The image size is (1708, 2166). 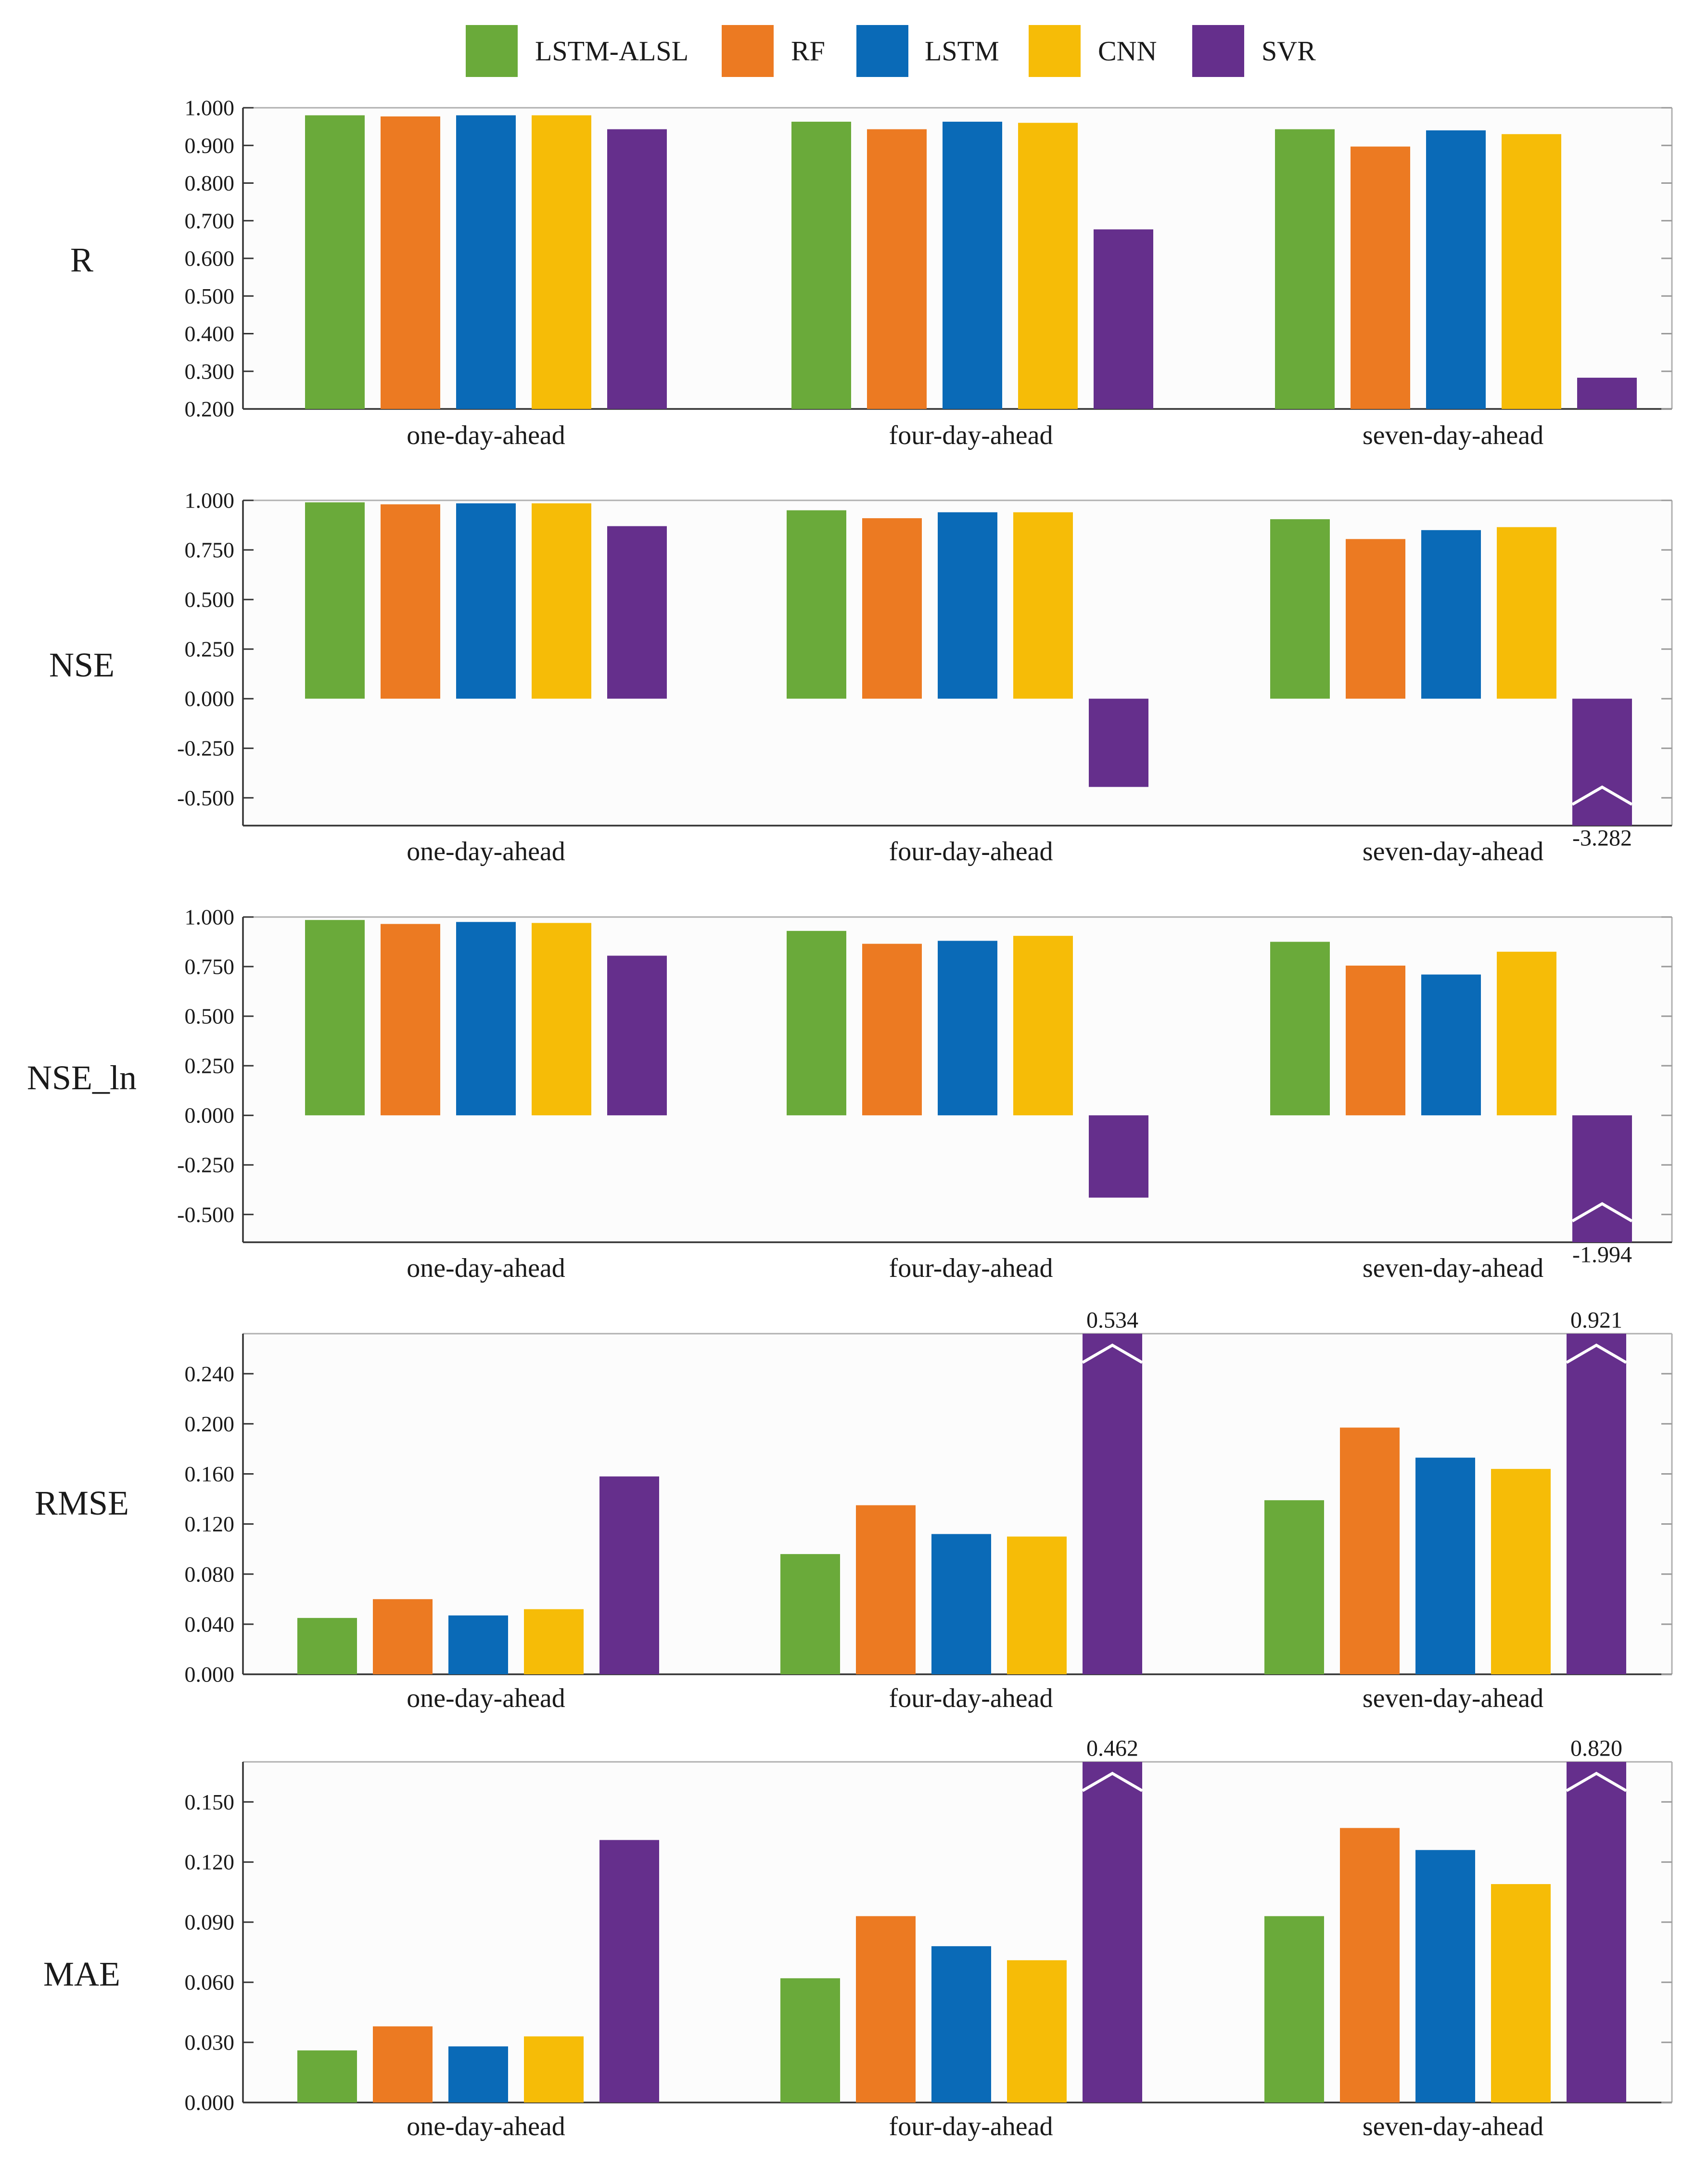 What do you see at coordinates (1521, 1993) in the screenshot?
I see `bar-cnn-seven-day-ahead-mae` at bounding box center [1521, 1993].